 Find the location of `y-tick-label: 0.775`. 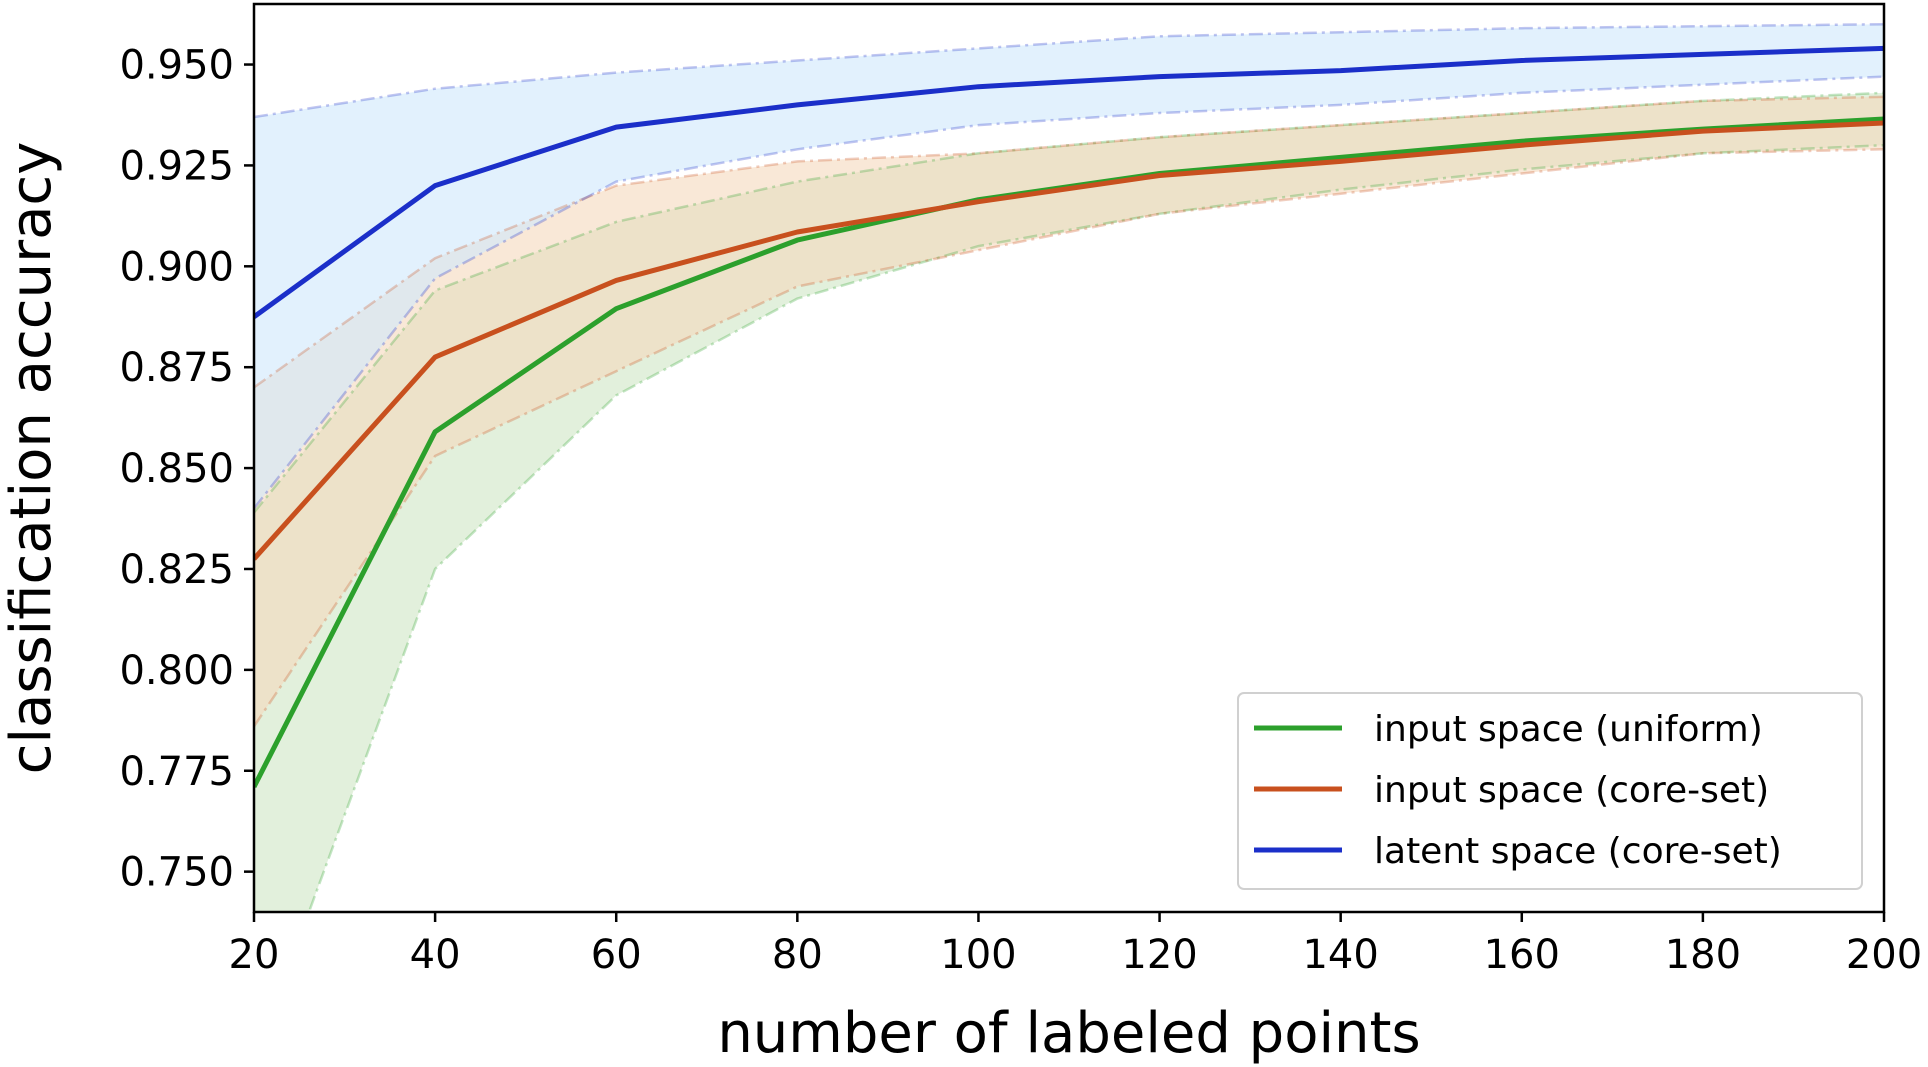

y-tick-label: 0.775 is located at coordinates (176, 772).